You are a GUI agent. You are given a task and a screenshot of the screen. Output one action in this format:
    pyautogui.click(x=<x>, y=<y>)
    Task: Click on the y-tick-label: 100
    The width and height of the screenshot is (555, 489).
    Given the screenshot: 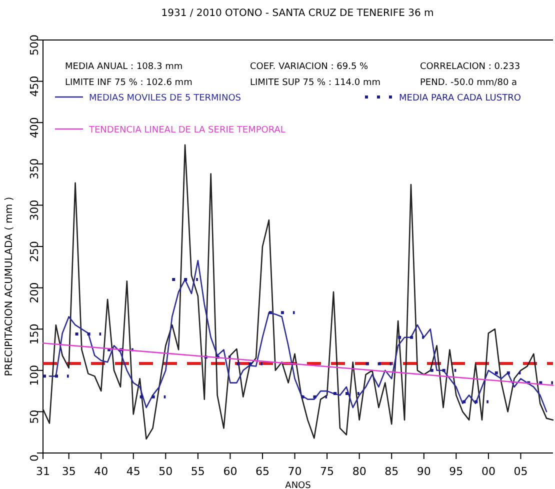 What is the action you would take?
    pyautogui.click(x=34, y=375)
    